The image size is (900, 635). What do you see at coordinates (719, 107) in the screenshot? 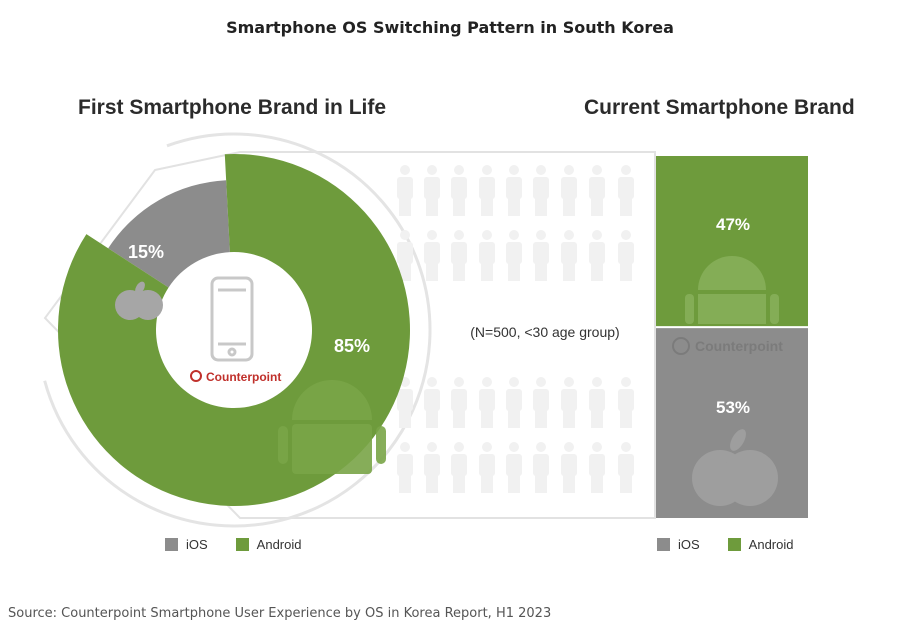
I see `bar-chart-title: Current Smartphone Brand` at bounding box center [719, 107].